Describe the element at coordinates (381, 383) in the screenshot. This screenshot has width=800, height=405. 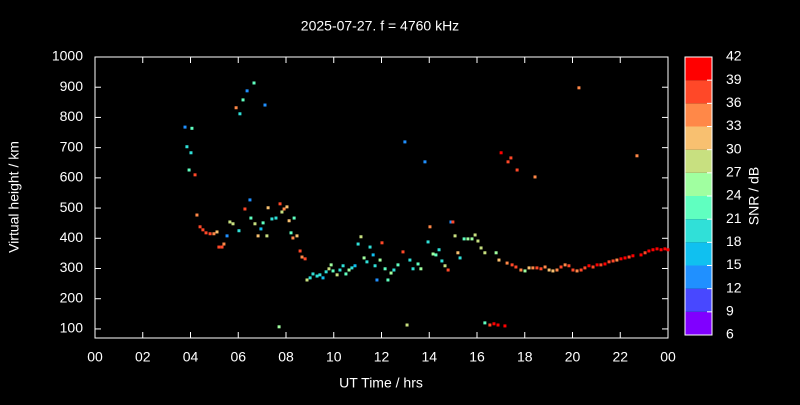
I see `x-axis-label: UT Time / hrs` at that location.